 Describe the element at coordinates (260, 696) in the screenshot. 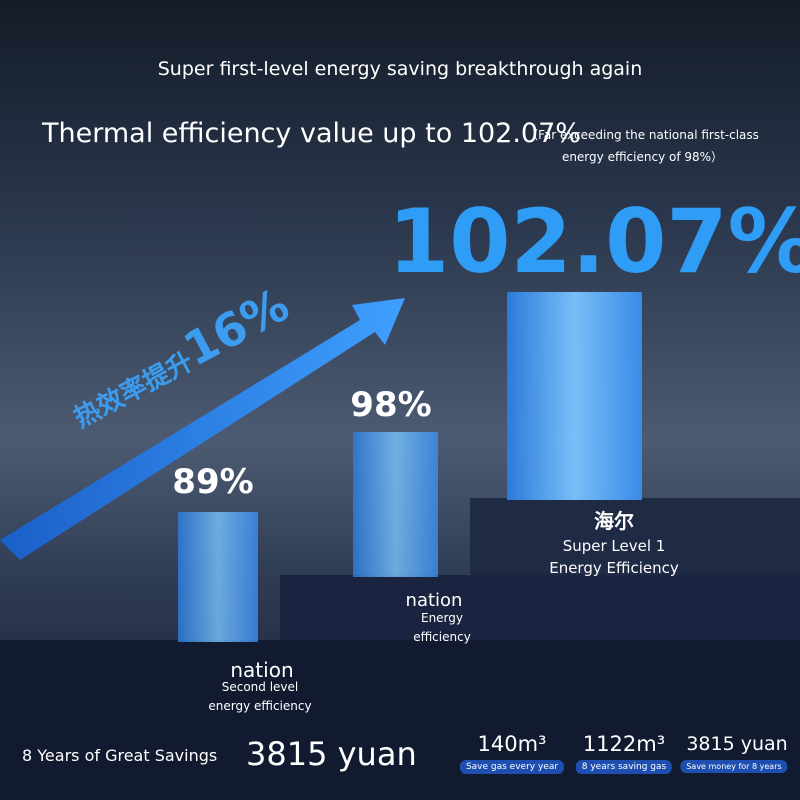

I see `column-caption: Second level energy efficiency` at that location.